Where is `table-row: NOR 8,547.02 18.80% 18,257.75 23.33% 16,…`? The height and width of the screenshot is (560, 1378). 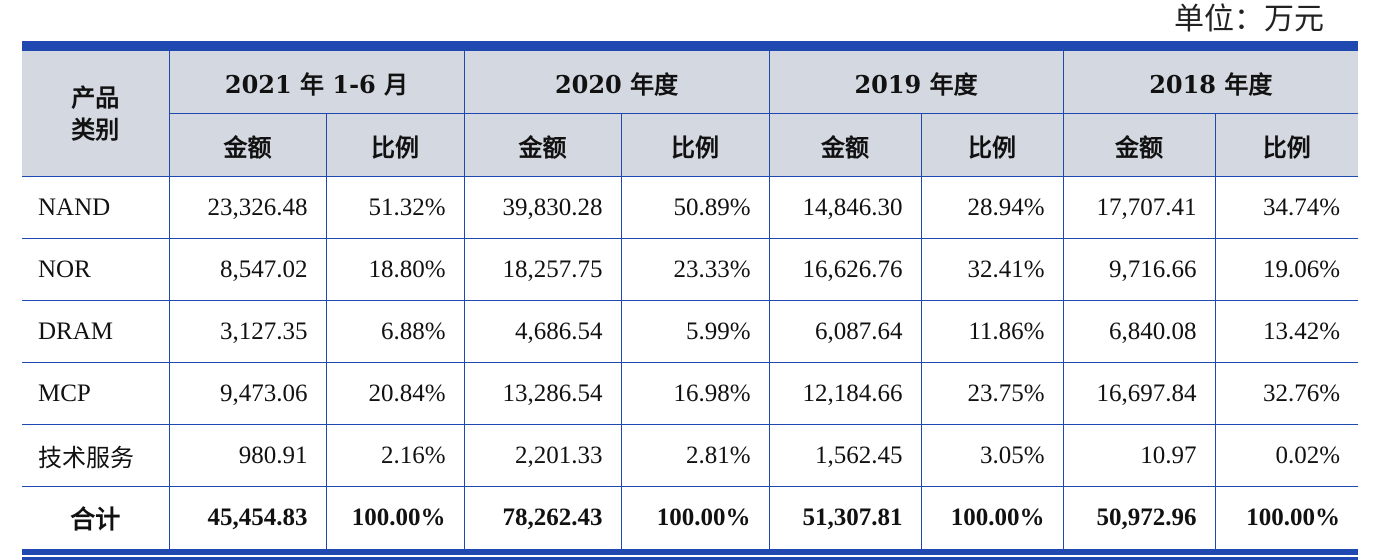 table-row: NOR 8,547.02 18.80% 18,257.75 23.33% 16,… is located at coordinates (690, 269).